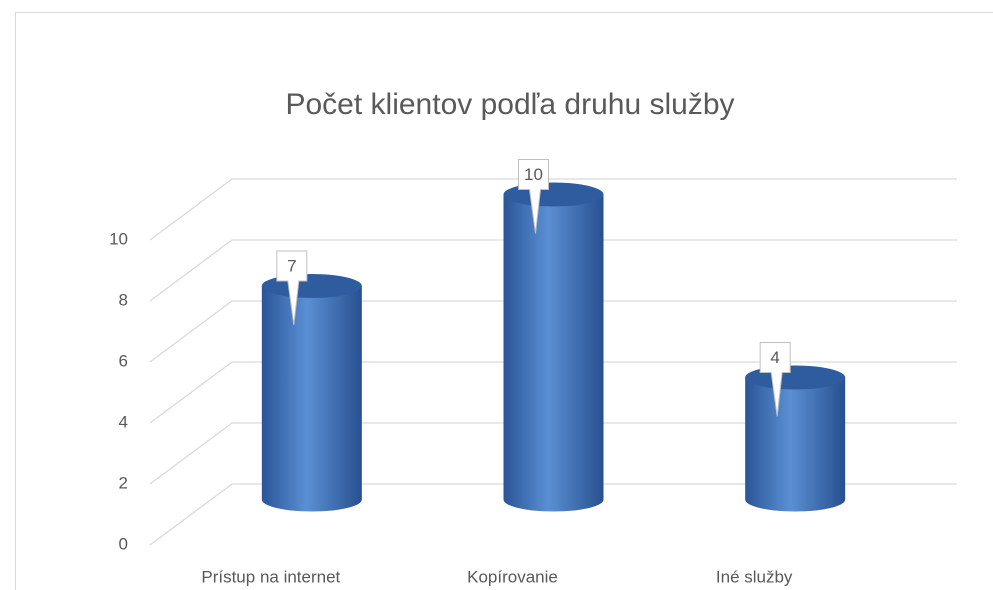  Describe the element at coordinates (123, 360) in the screenshot. I see `y-tick-label: 6` at that location.